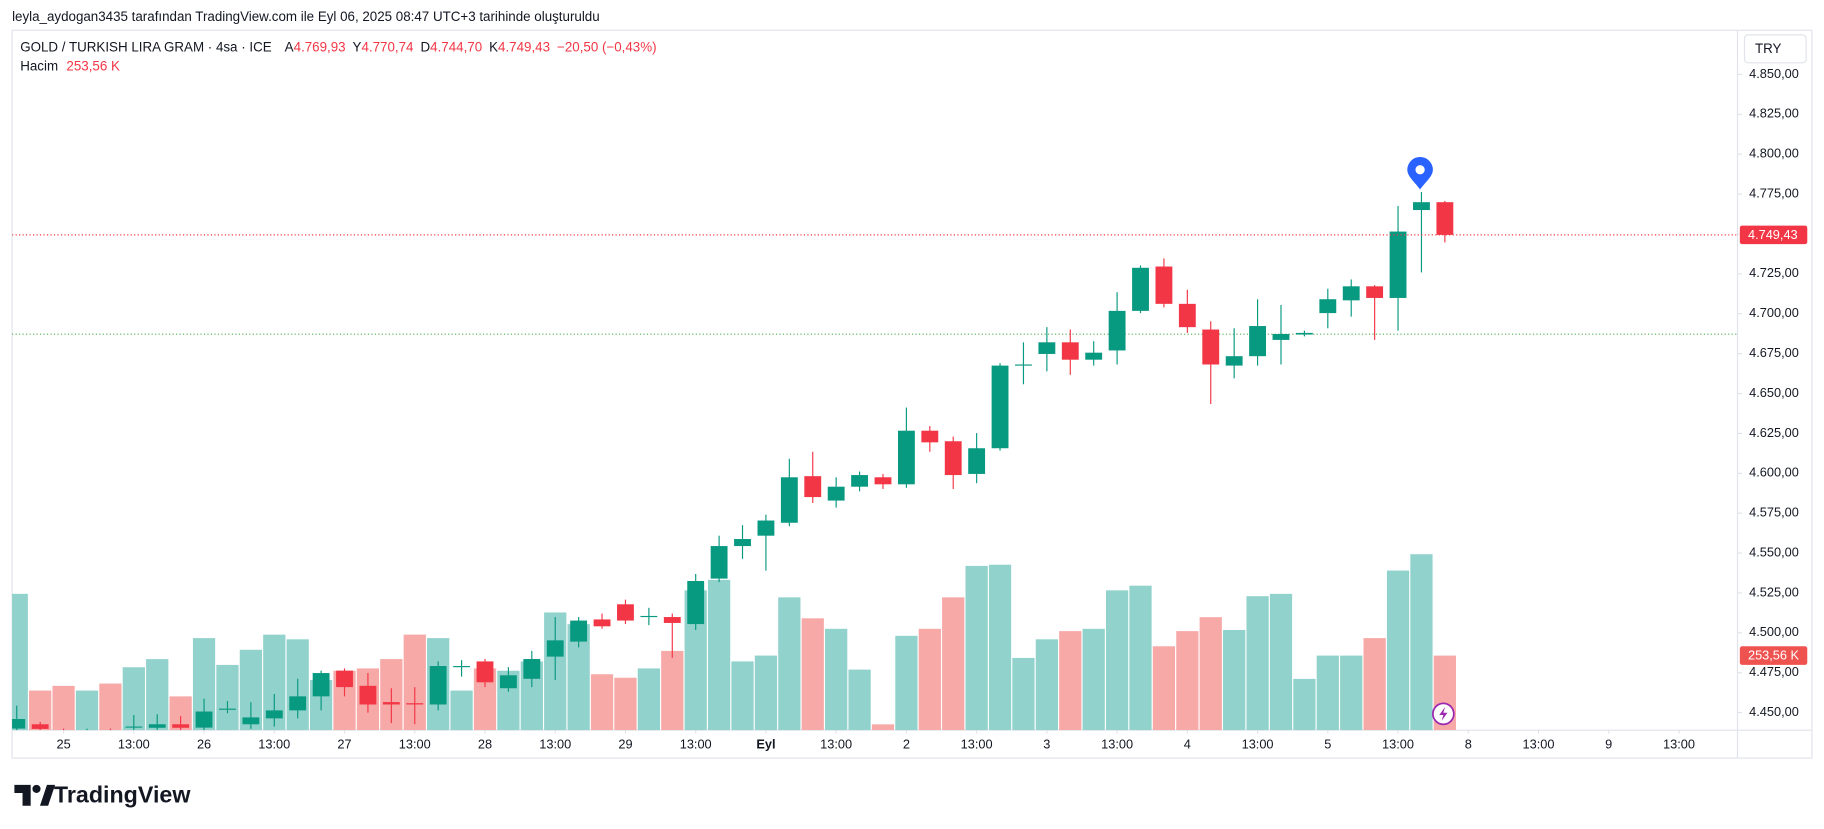  What do you see at coordinates (1774, 153) in the screenshot?
I see `y-tick-label: 4.800,00` at bounding box center [1774, 153].